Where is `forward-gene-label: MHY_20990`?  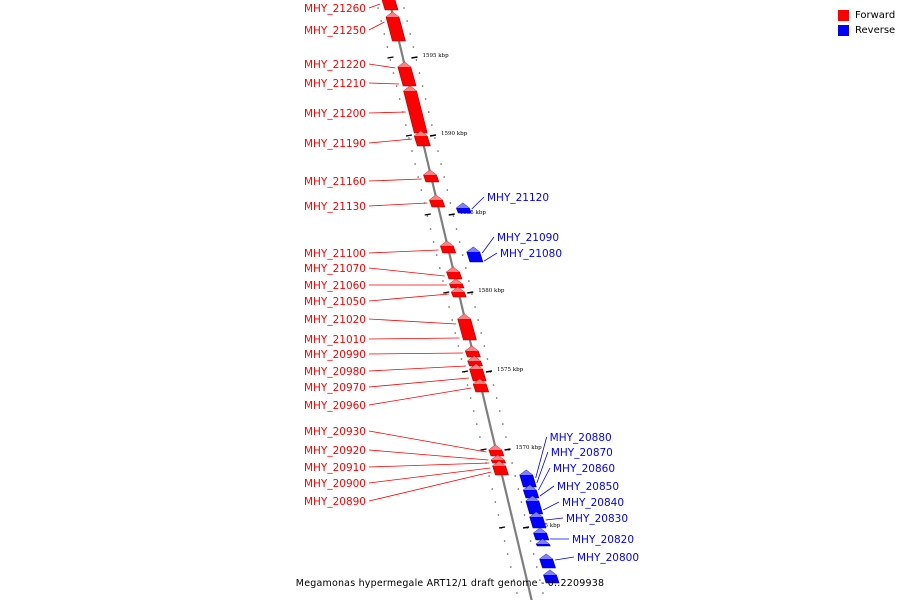
forward-gene-label: MHY_20990 is located at coordinates (335, 355).